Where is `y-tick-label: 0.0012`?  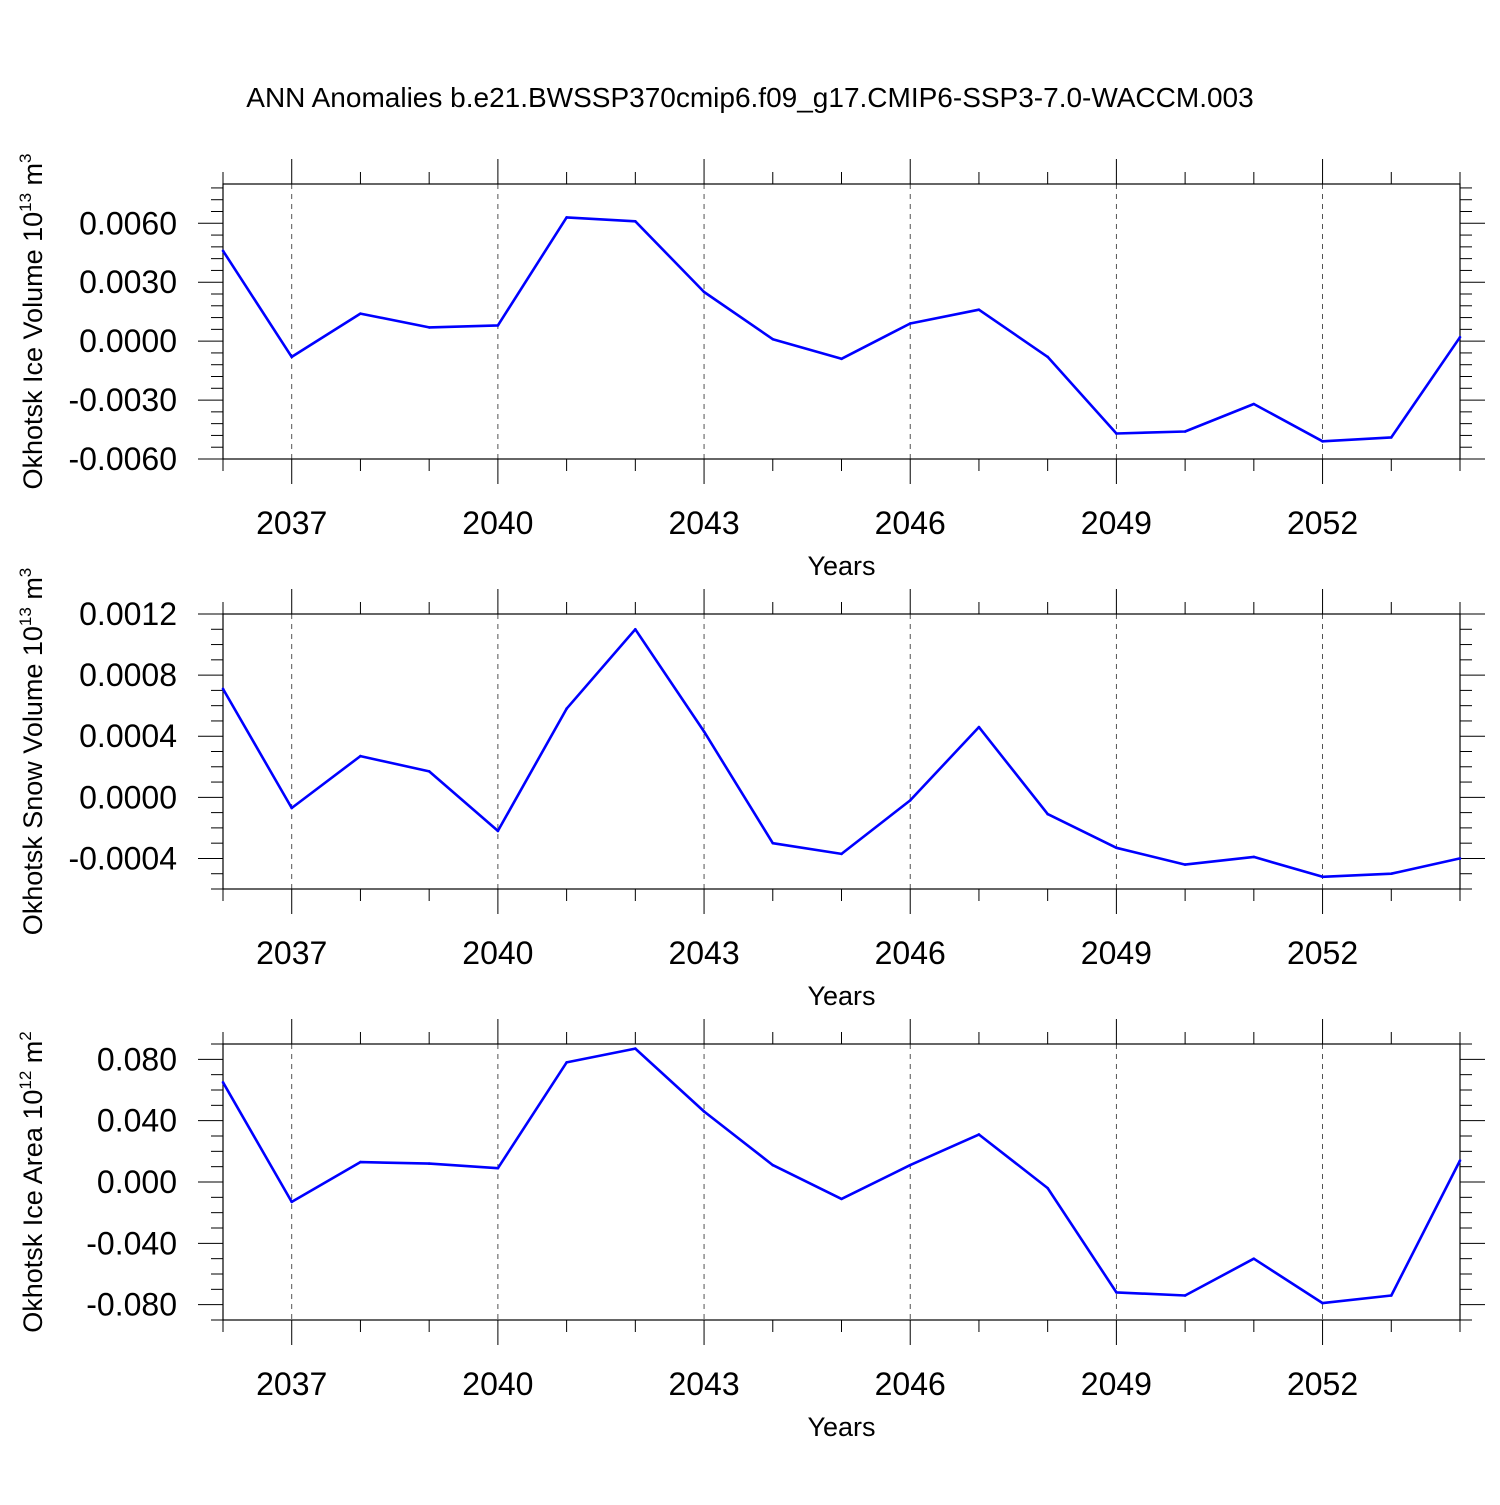
y-tick-label: 0.0012 is located at coordinates (128, 614).